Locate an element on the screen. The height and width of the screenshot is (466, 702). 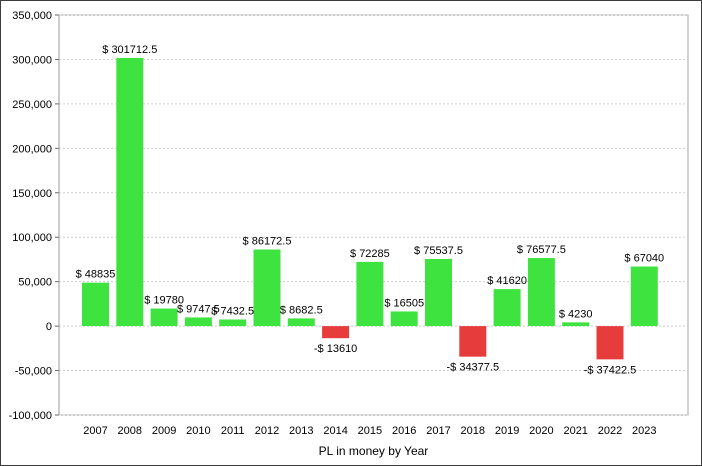
data-label-2023: $ 67040 is located at coordinates (644, 259).